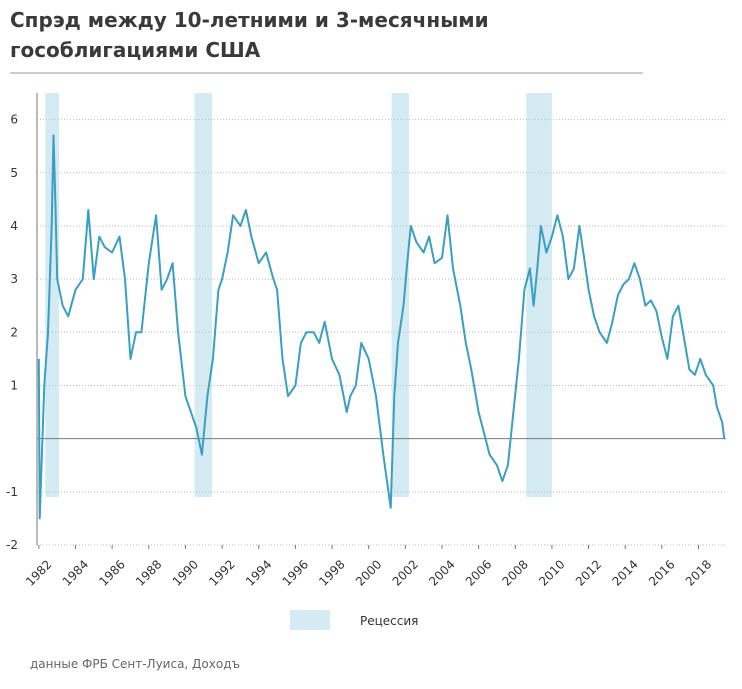 The height and width of the screenshot is (689, 742). Describe the element at coordinates (14, 226) in the screenshot. I see `y-tick-label: 4` at that location.